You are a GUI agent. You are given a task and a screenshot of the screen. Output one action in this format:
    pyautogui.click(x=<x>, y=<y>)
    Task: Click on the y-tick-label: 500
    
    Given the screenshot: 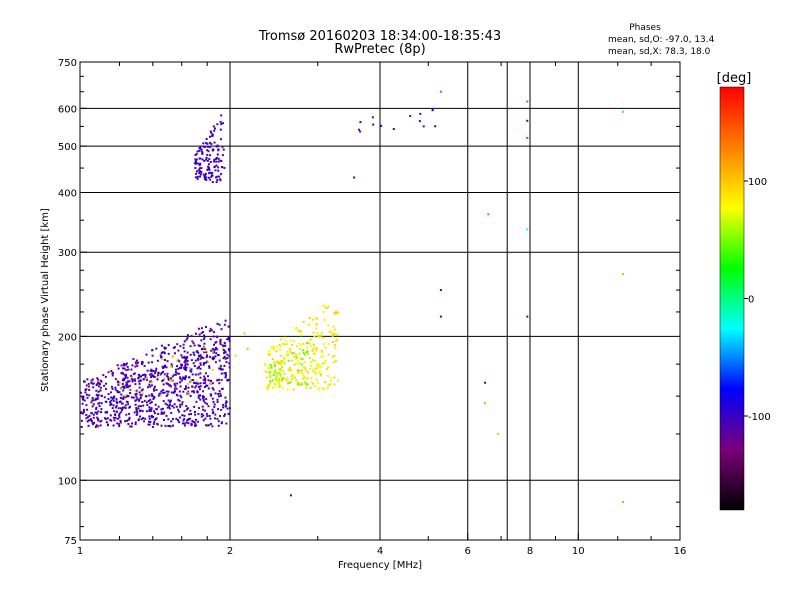 What is the action you would take?
    pyautogui.click(x=67, y=147)
    